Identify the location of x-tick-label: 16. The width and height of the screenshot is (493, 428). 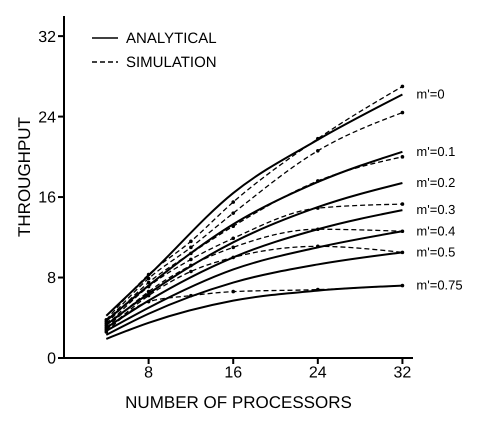
(233, 373).